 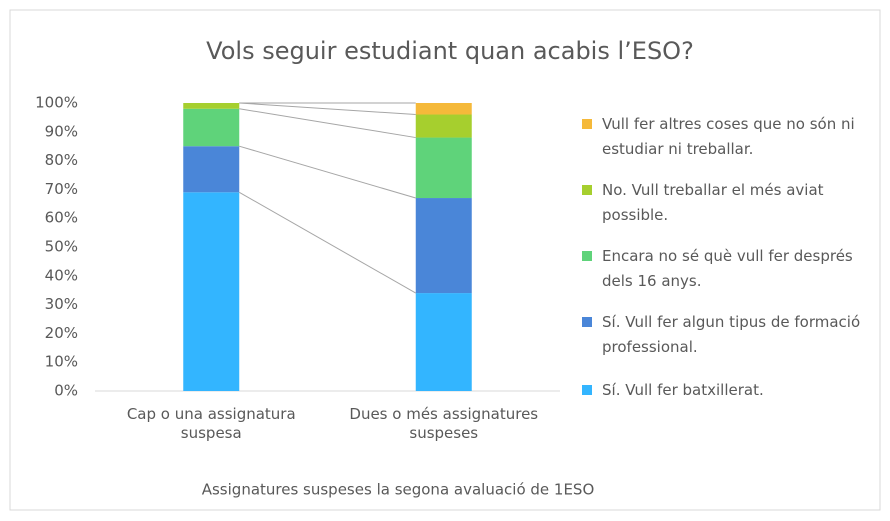 What do you see at coordinates (61, 160) in the screenshot?
I see `y-tick-label: 80%` at bounding box center [61, 160].